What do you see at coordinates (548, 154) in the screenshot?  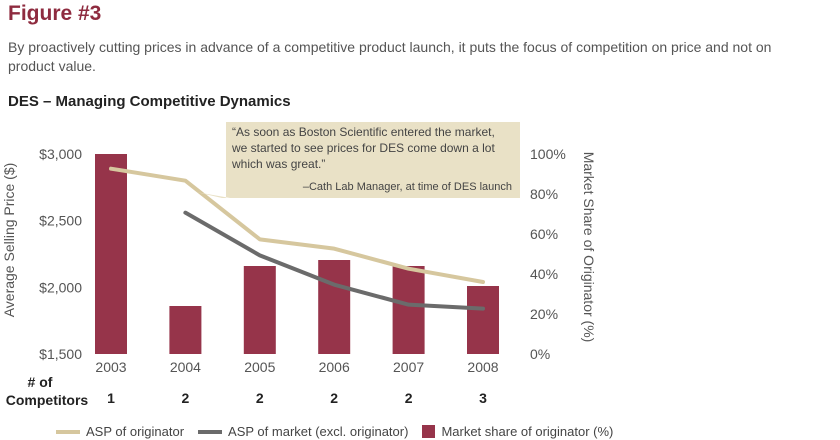 I see `y2-tick-label: 100%` at bounding box center [548, 154].